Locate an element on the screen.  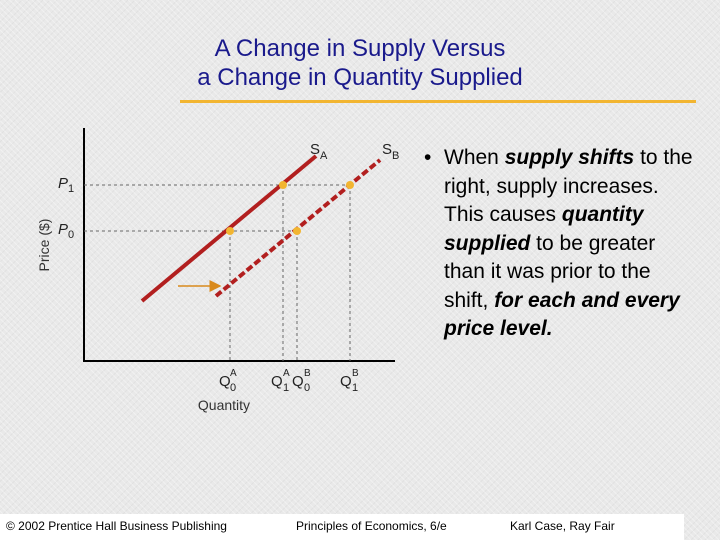
q-label-q1a-main: Q is located at coordinates (277, 381).